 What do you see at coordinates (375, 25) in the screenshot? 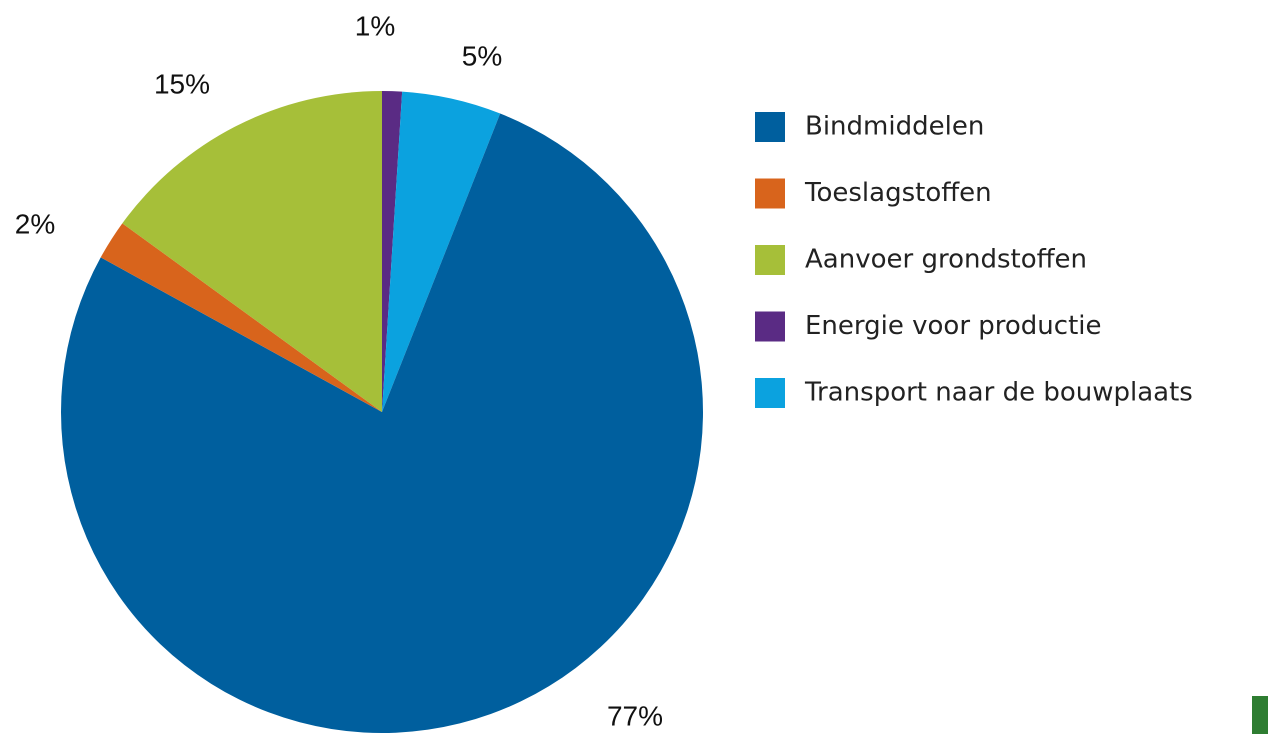
I see `data-label: 1%` at bounding box center [375, 25].